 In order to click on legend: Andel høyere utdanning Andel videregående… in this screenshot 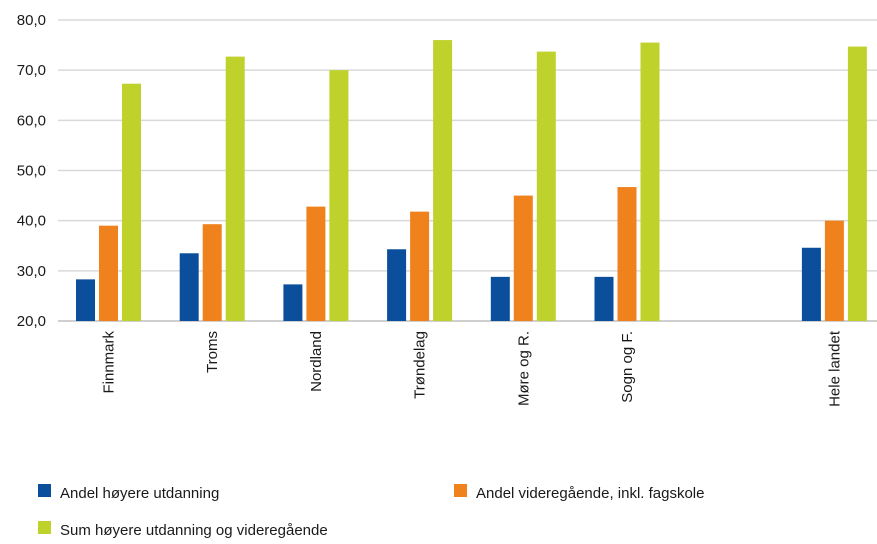, I will do `click(371, 511)`.